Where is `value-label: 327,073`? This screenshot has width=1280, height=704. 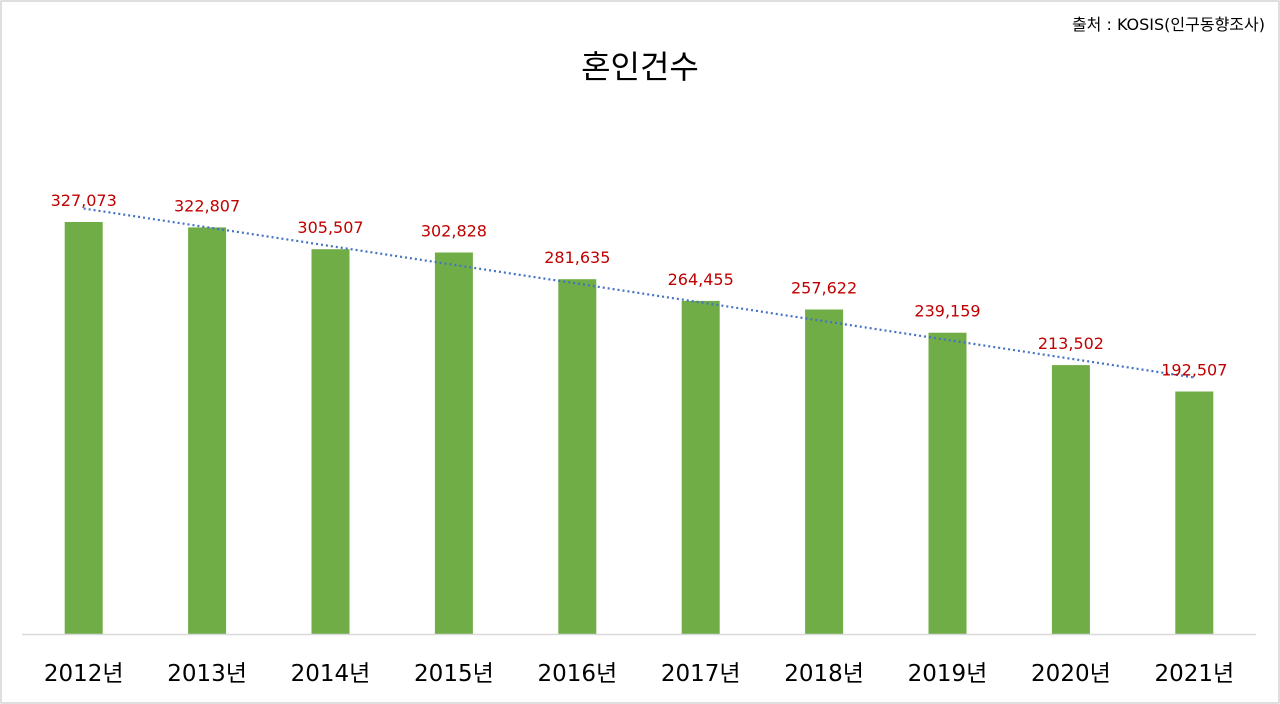 value-label: 327,073 is located at coordinates (84, 200).